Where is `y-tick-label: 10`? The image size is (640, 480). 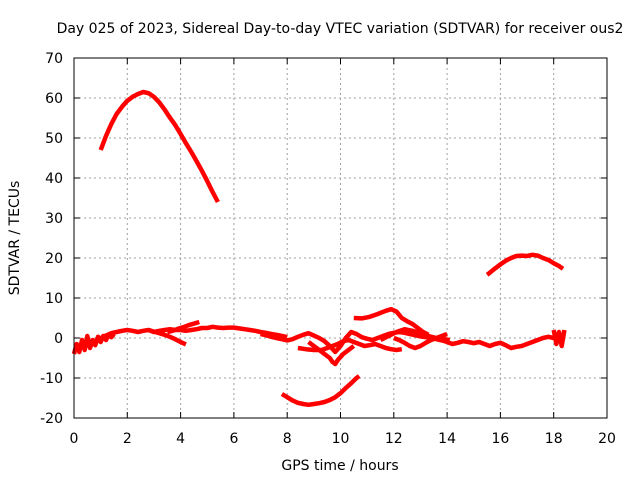 y-tick-label: 10 is located at coordinates (54, 299).